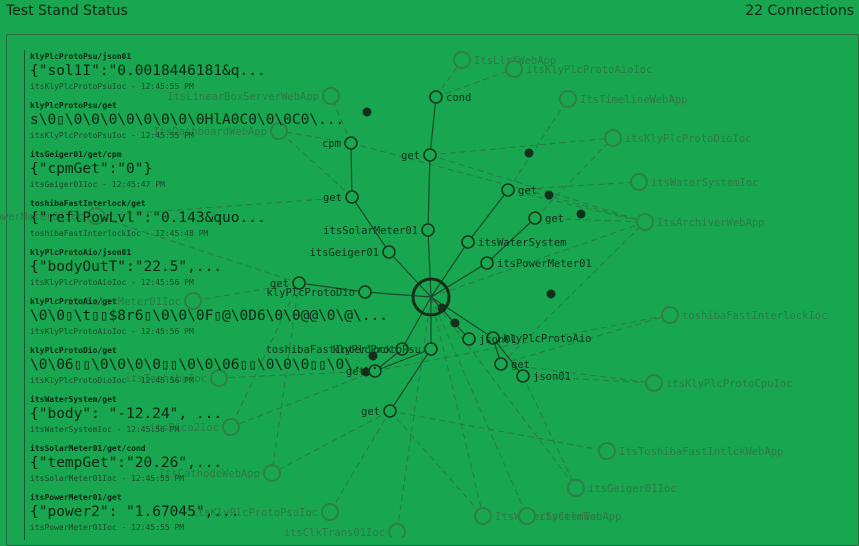 The image size is (859, 546). I want to click on node-label: klyPlcProtoDio, so click(310, 293).